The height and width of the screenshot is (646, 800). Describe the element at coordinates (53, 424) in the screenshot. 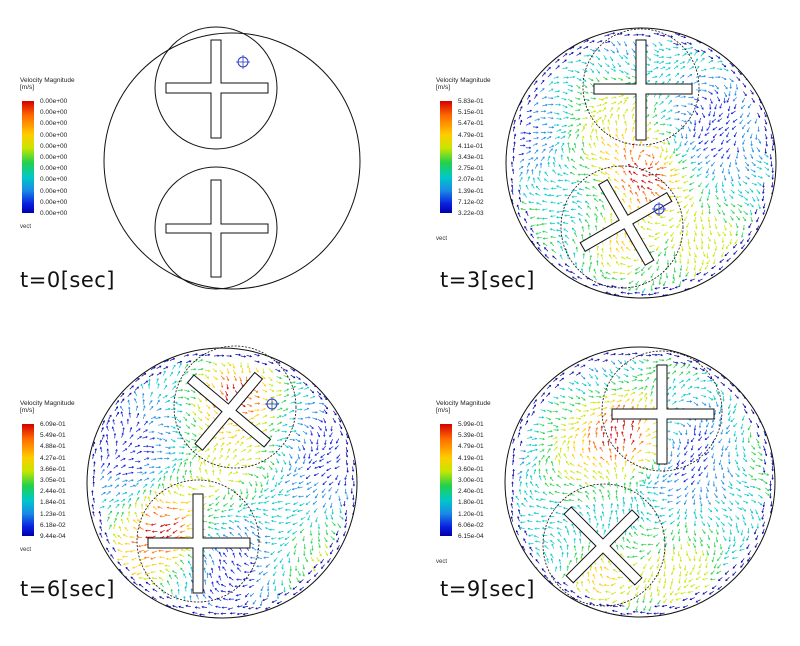

I see `legend-tick-label: 6.09e-01` at that location.